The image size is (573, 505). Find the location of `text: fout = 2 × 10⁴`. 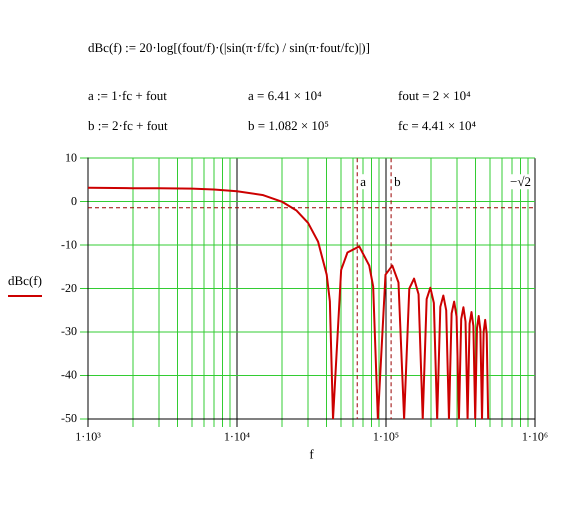

text: fout = 2 × 10⁴ is located at coordinates (435, 96).